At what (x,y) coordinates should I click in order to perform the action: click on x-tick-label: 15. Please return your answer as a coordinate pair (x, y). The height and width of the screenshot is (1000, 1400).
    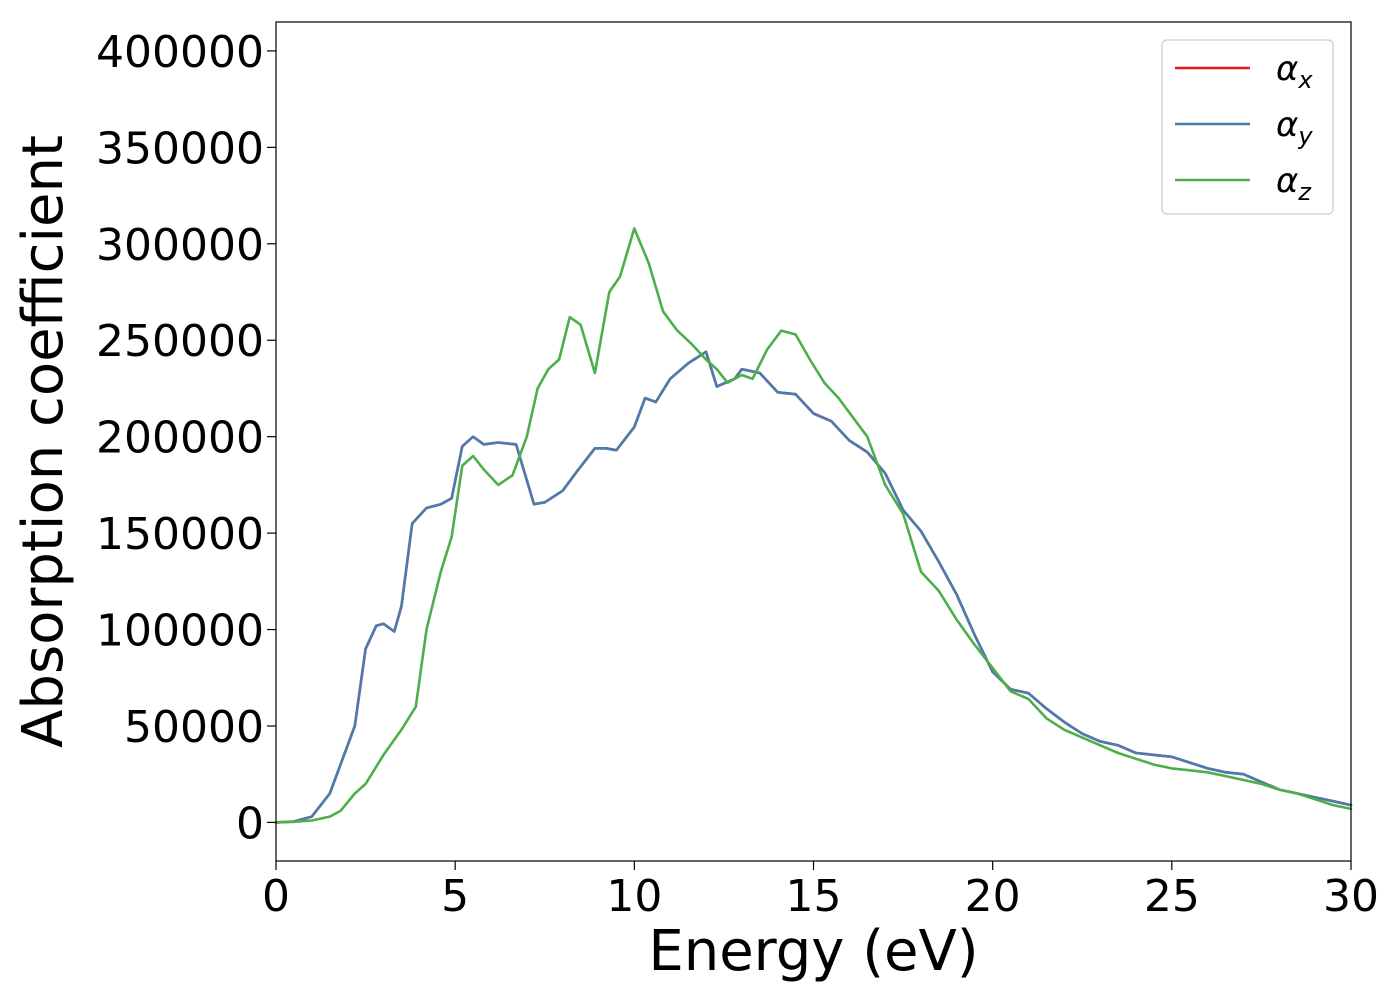
    Looking at the image, I should click on (814, 896).